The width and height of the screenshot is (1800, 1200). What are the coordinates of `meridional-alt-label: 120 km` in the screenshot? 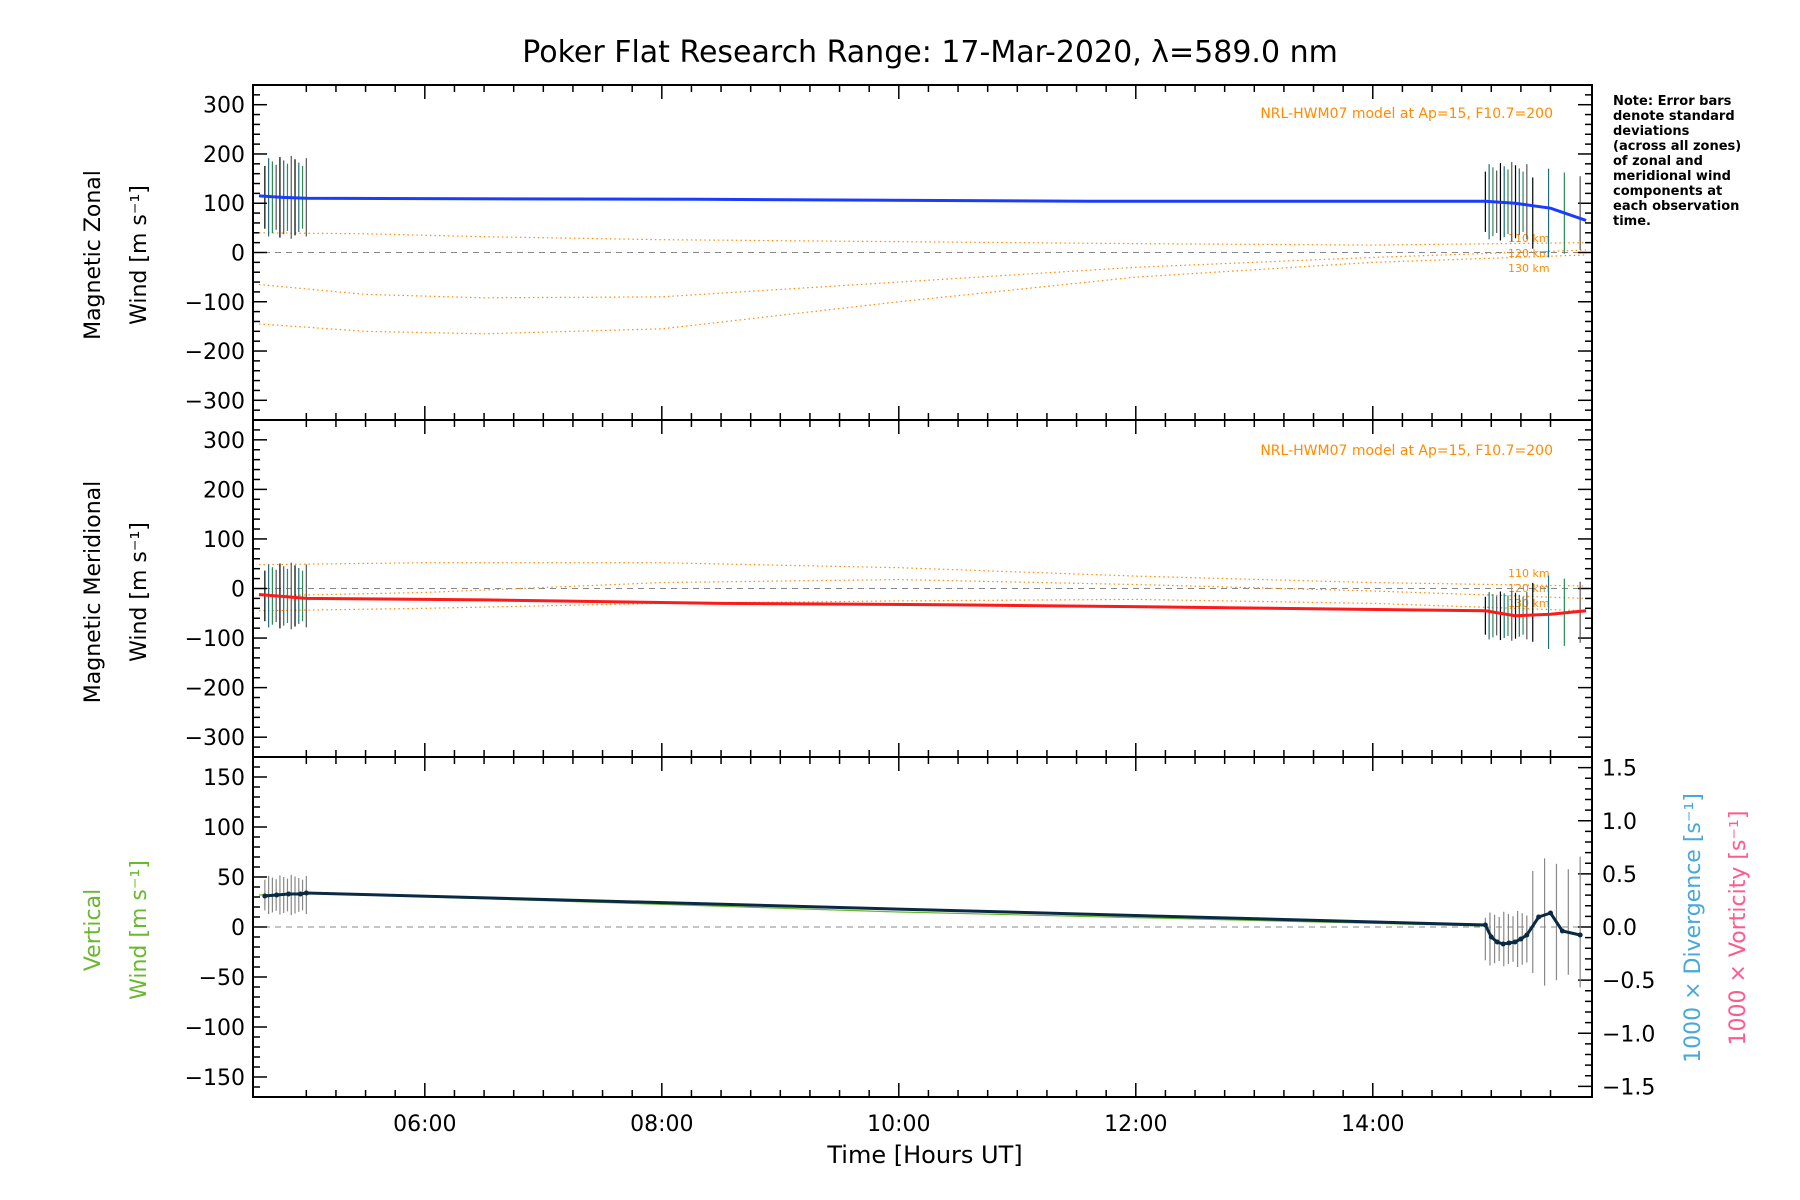 It's located at (1529, 588).